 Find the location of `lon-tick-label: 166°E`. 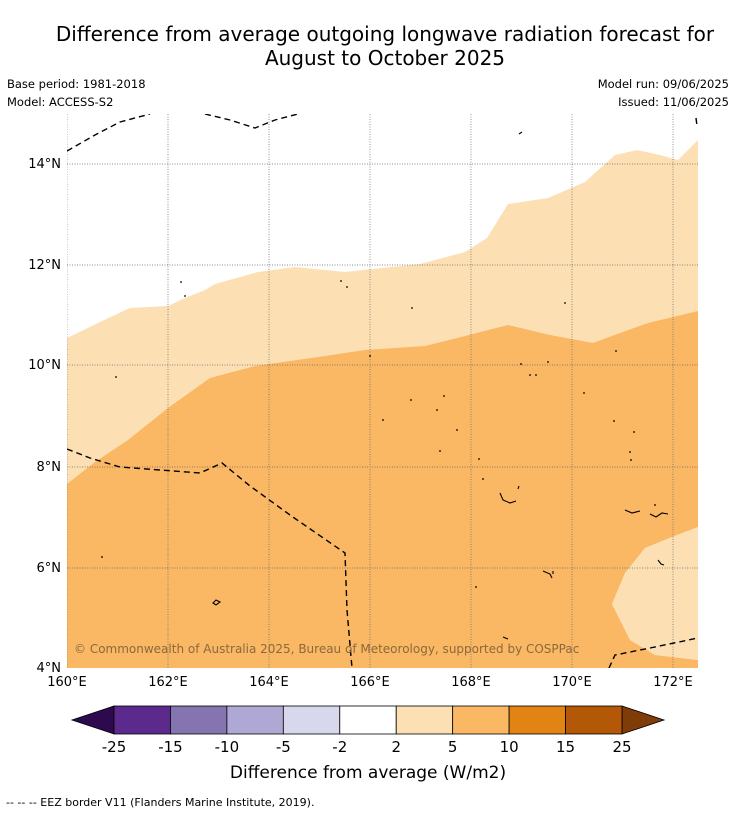

lon-tick-label: 166°E is located at coordinates (370, 682).